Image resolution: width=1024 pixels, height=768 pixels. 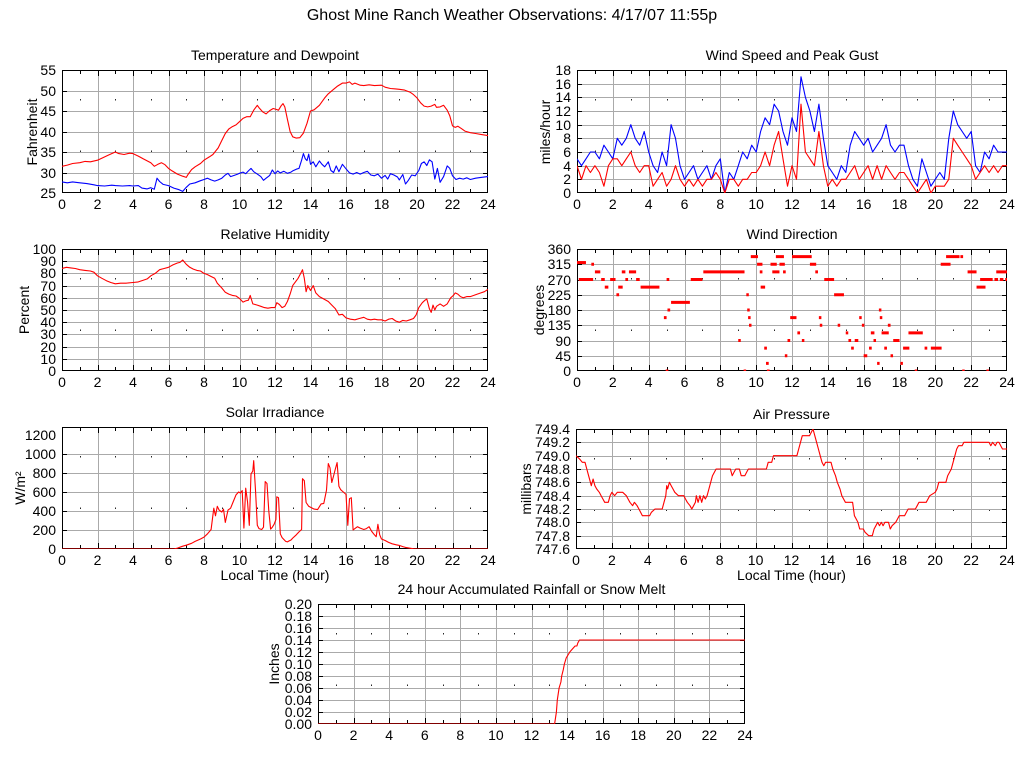 What do you see at coordinates (559, 264) in the screenshot?
I see `y-tick-label: 315` at bounding box center [559, 264].